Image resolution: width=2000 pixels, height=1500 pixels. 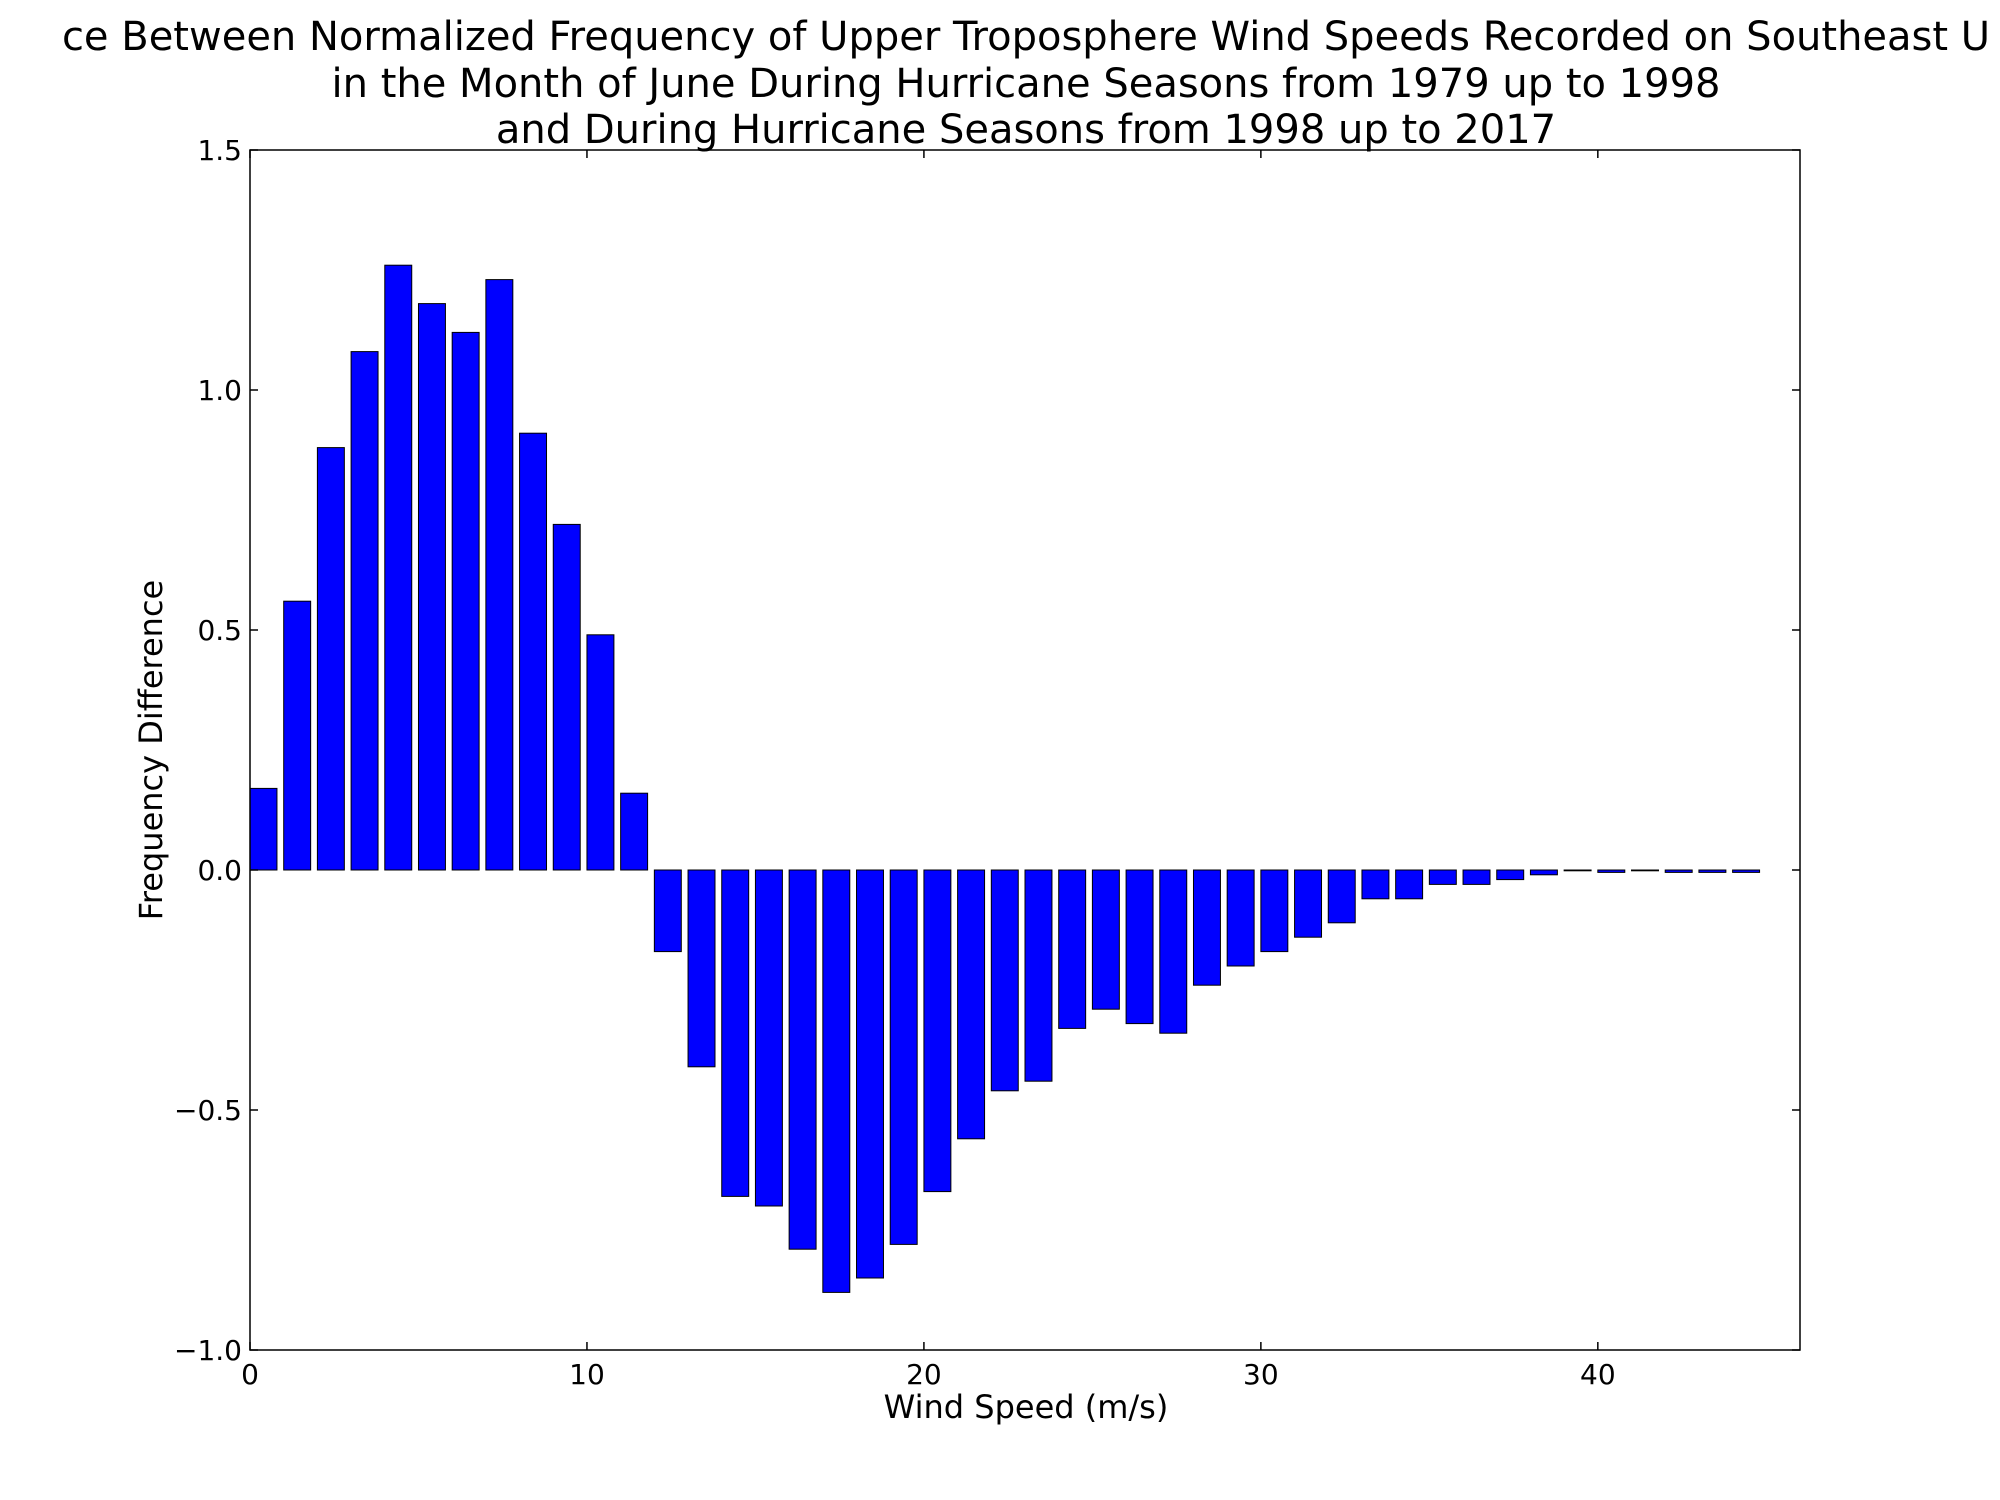 I want to click on y-tick-label: 0.5, so click(x=219, y=630).